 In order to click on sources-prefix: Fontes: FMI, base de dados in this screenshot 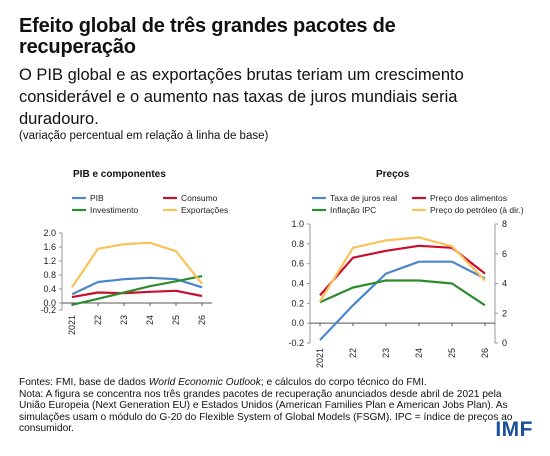, I will do `click(84, 382)`.